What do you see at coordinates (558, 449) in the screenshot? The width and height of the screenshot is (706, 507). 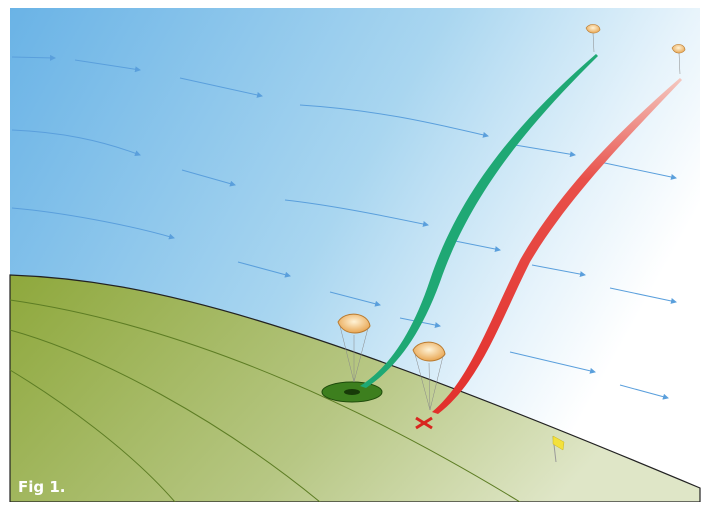 I see `windsock` at bounding box center [558, 449].